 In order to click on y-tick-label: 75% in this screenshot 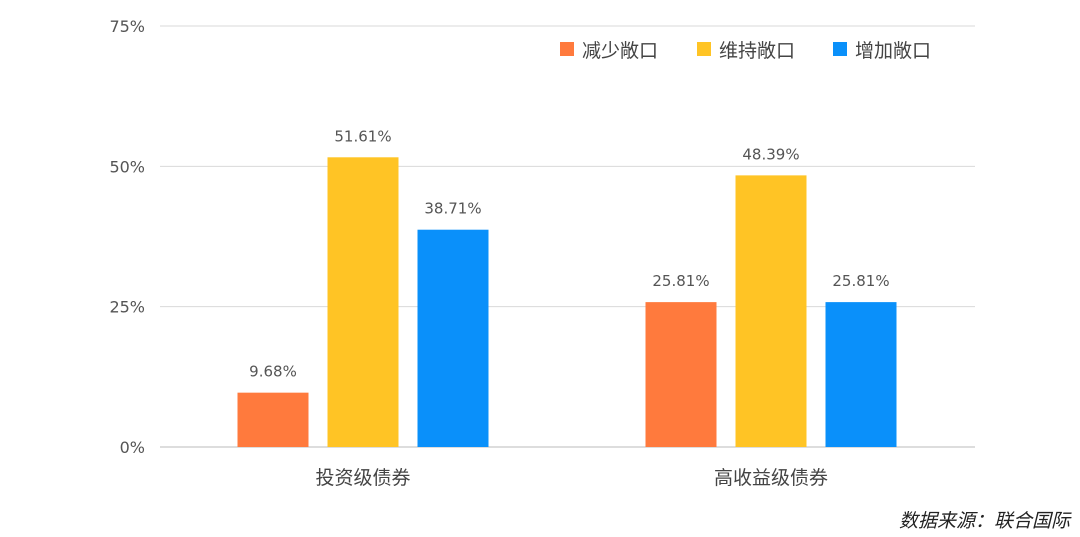, I will do `click(127, 26)`.